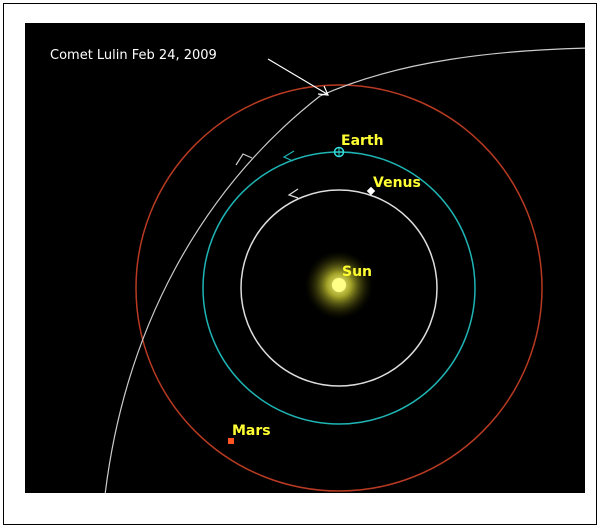  What do you see at coordinates (293, 193) in the screenshot?
I see `venus-direction-arrow` at bounding box center [293, 193].